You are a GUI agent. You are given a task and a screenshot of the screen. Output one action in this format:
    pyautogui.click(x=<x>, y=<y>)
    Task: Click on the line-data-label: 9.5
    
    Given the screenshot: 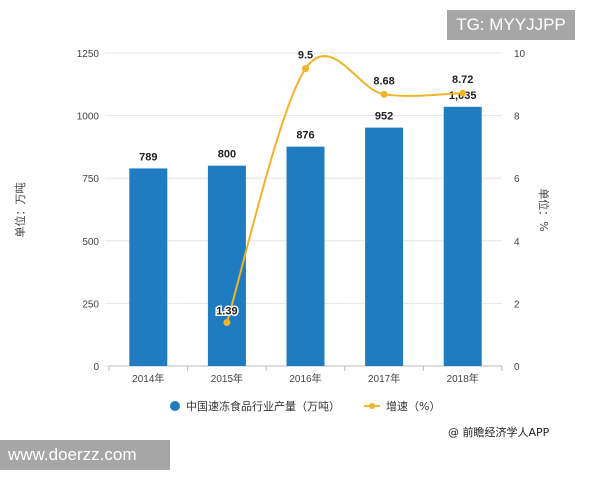 What is the action you would take?
    pyautogui.click(x=305, y=56)
    